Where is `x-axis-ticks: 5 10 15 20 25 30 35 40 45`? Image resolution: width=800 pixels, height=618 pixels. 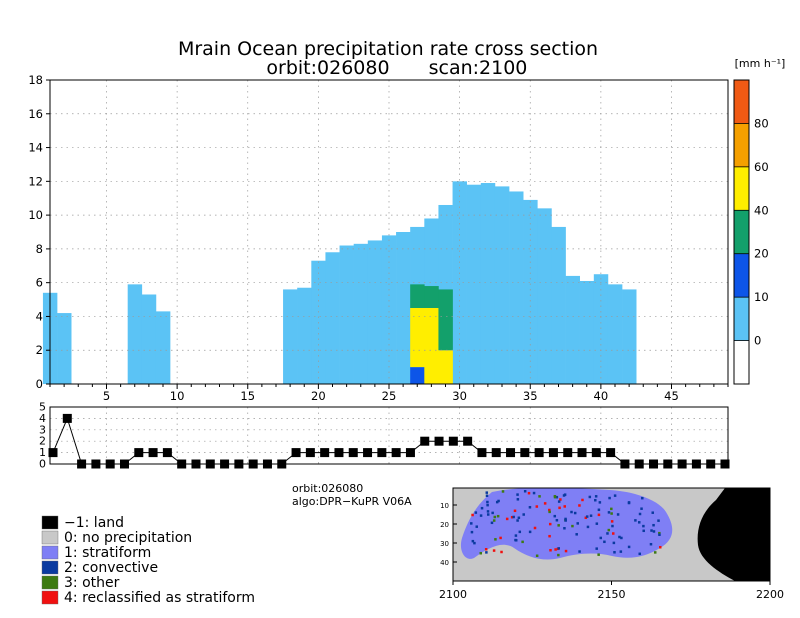 x-axis-ticks: 5 10 15 20 25 30 35 40 45 is located at coordinates (389, 393).